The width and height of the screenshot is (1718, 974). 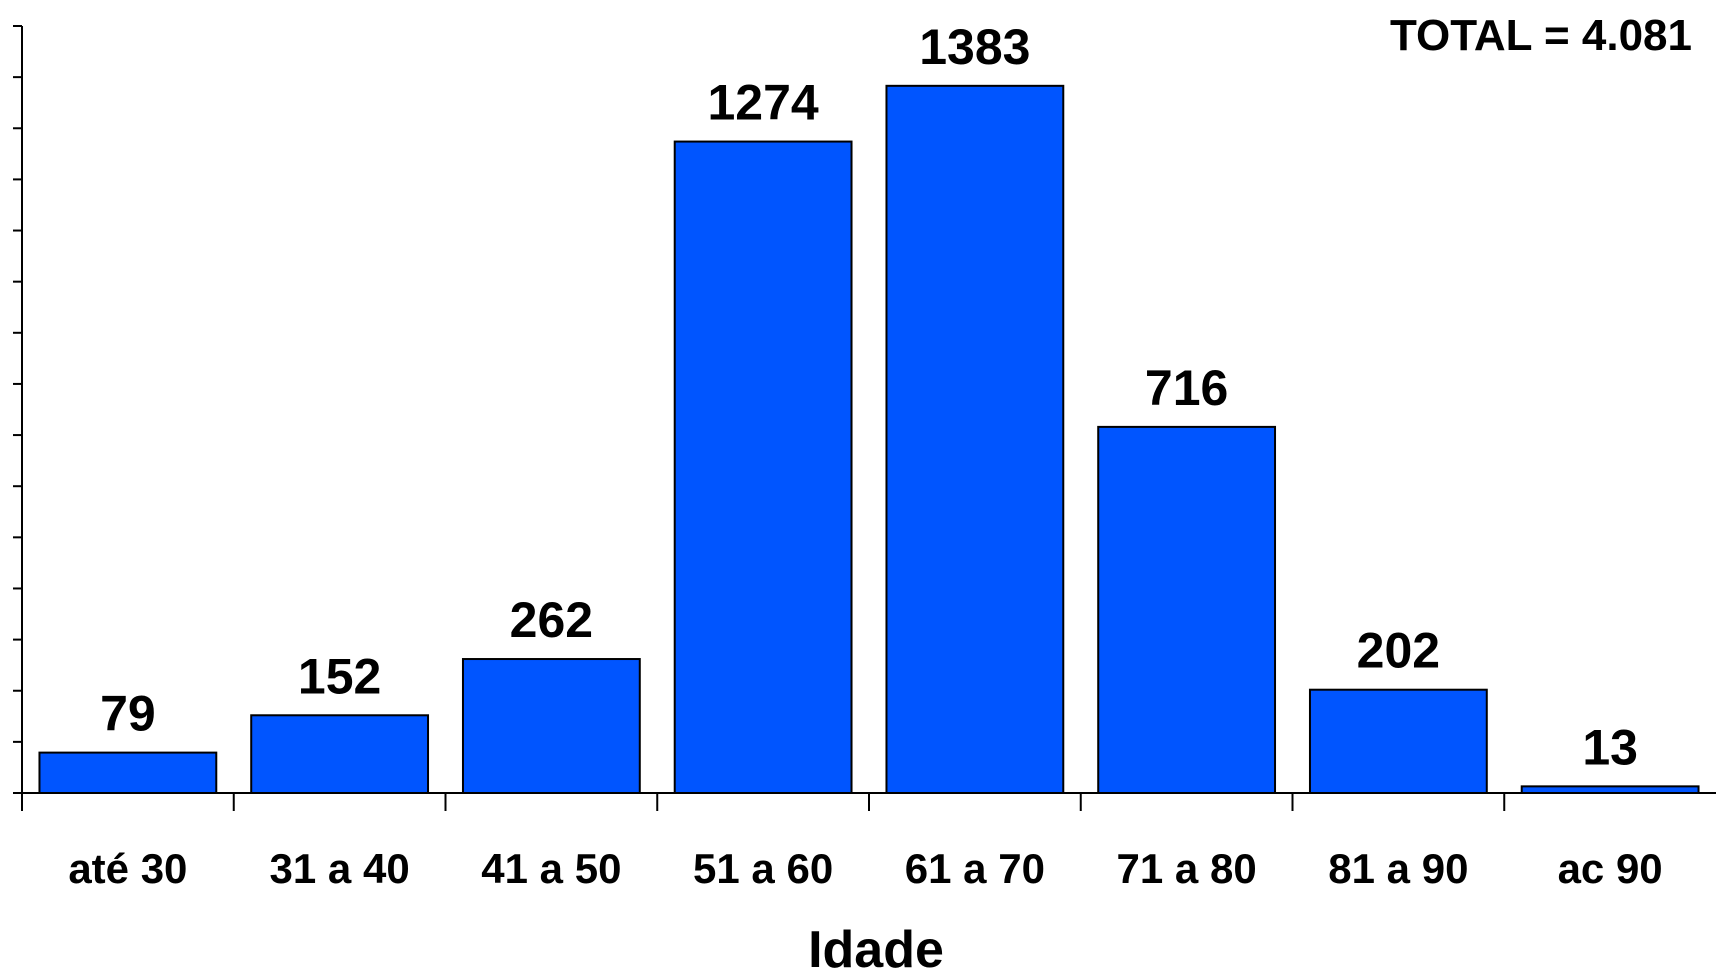 What do you see at coordinates (340, 868) in the screenshot?
I see `x-tick-label: 31 a 40` at bounding box center [340, 868].